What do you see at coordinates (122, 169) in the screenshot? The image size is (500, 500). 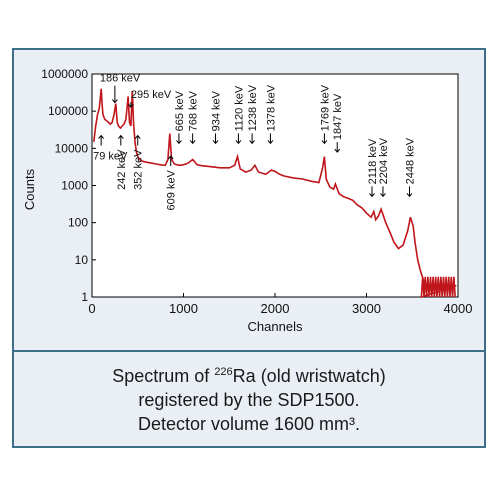 I see `peak-label: 242 keV` at bounding box center [122, 169].